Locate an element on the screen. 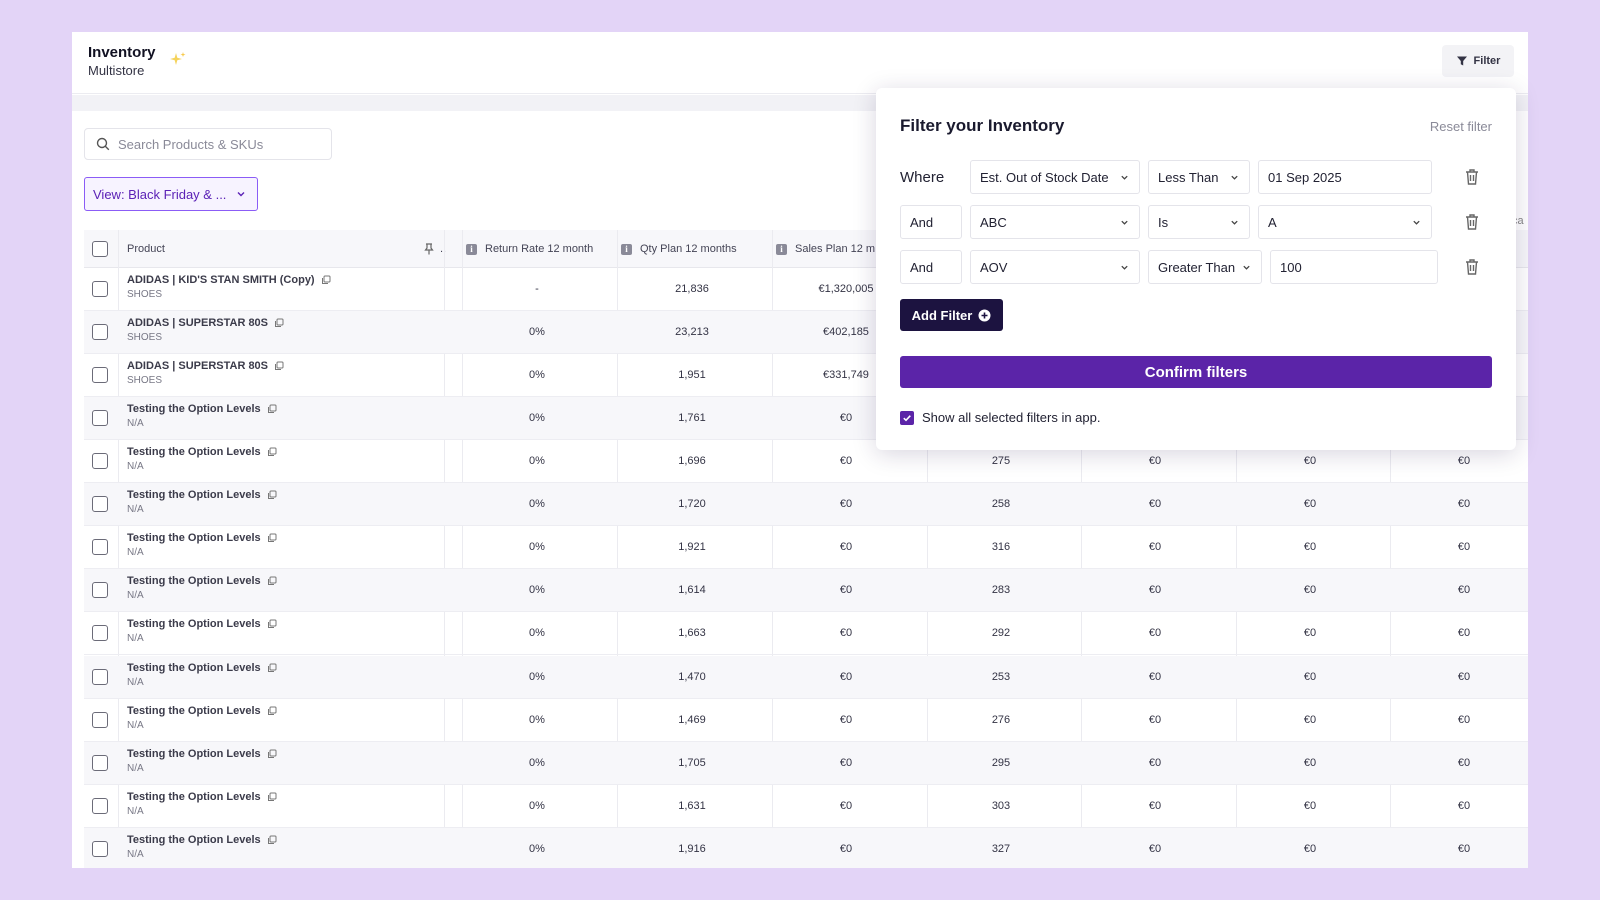 This screenshot has width=1600, height=900. show-all-filters-option: Show all selected filters in app. is located at coordinates (1000, 417).